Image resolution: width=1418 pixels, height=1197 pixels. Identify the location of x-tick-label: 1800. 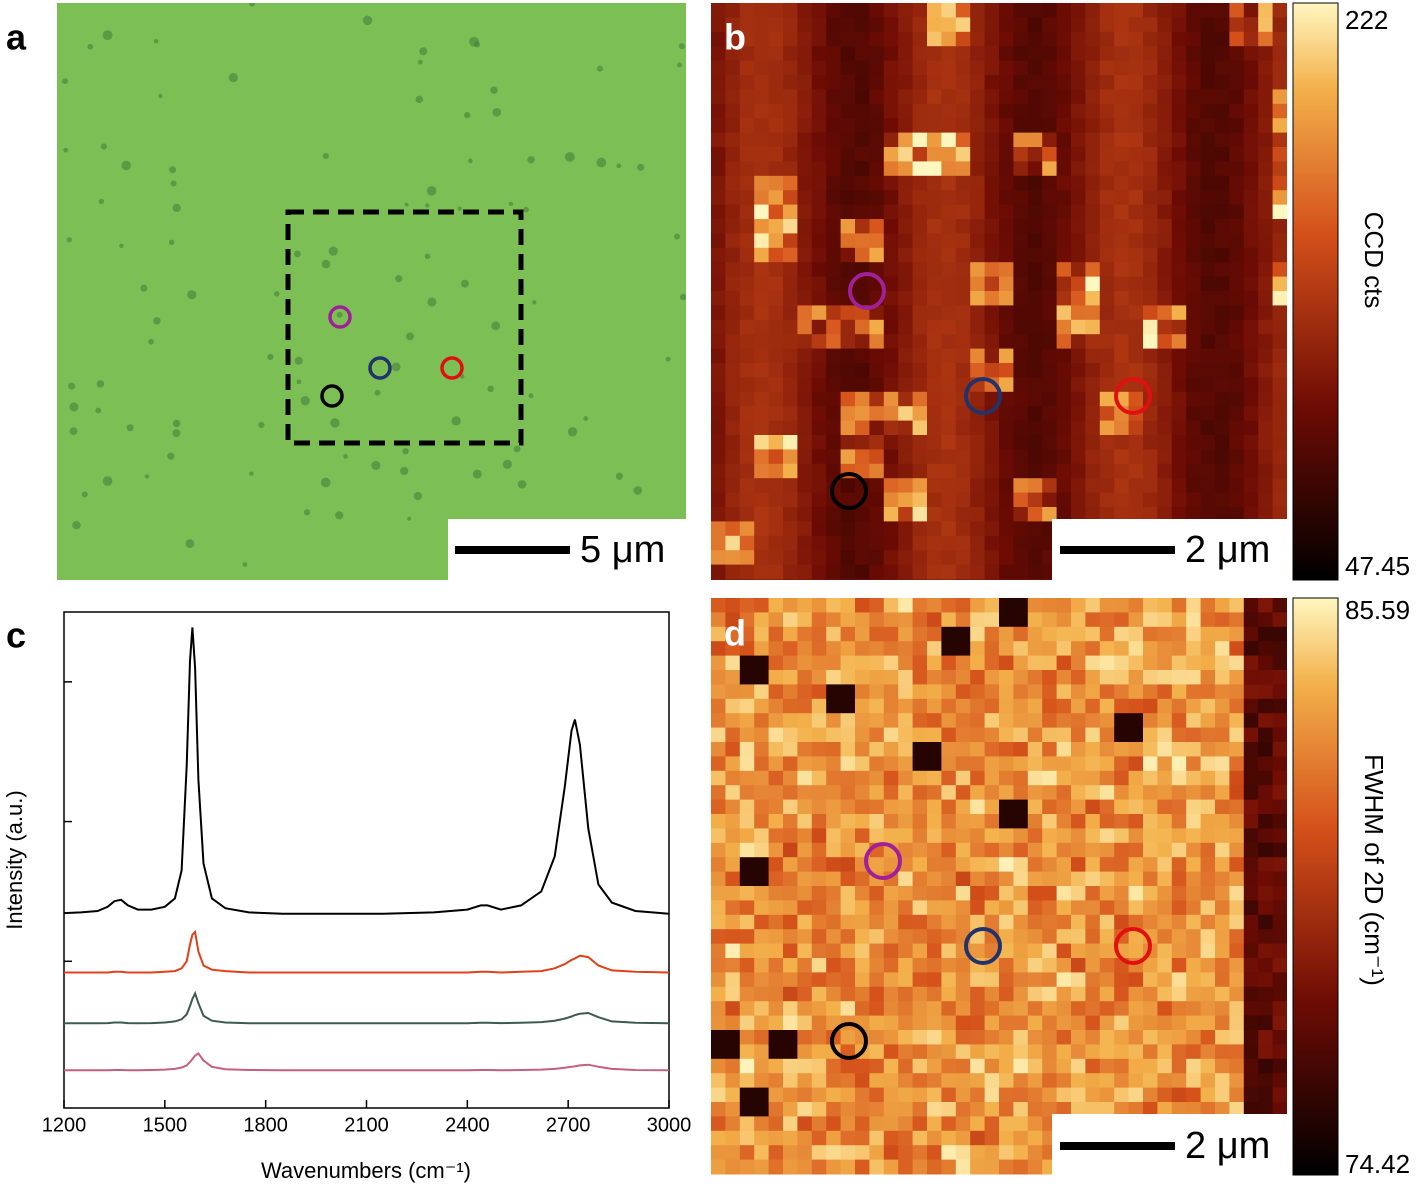
(265, 1125).